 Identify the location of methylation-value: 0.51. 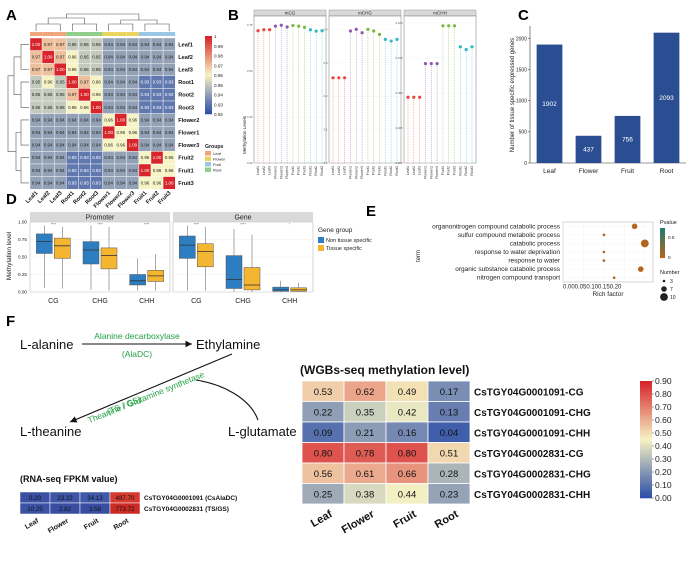
(449, 453).